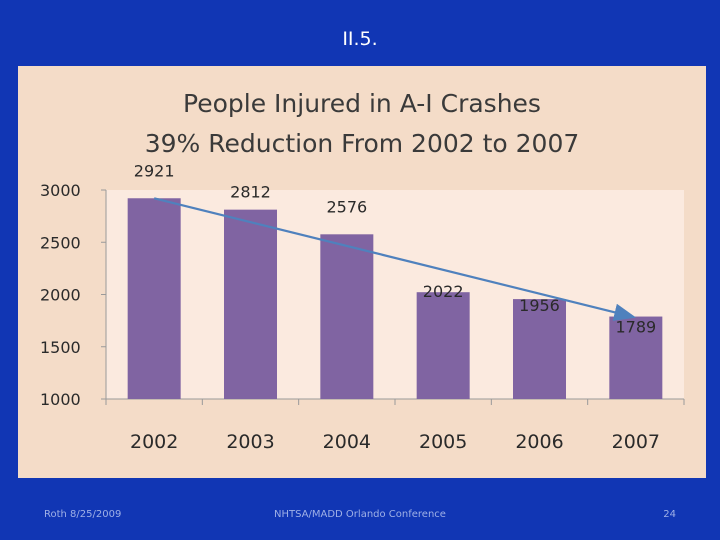 The height and width of the screenshot is (540, 720). What do you see at coordinates (347, 442) in the screenshot?
I see `x-tick-label: 2004` at bounding box center [347, 442].